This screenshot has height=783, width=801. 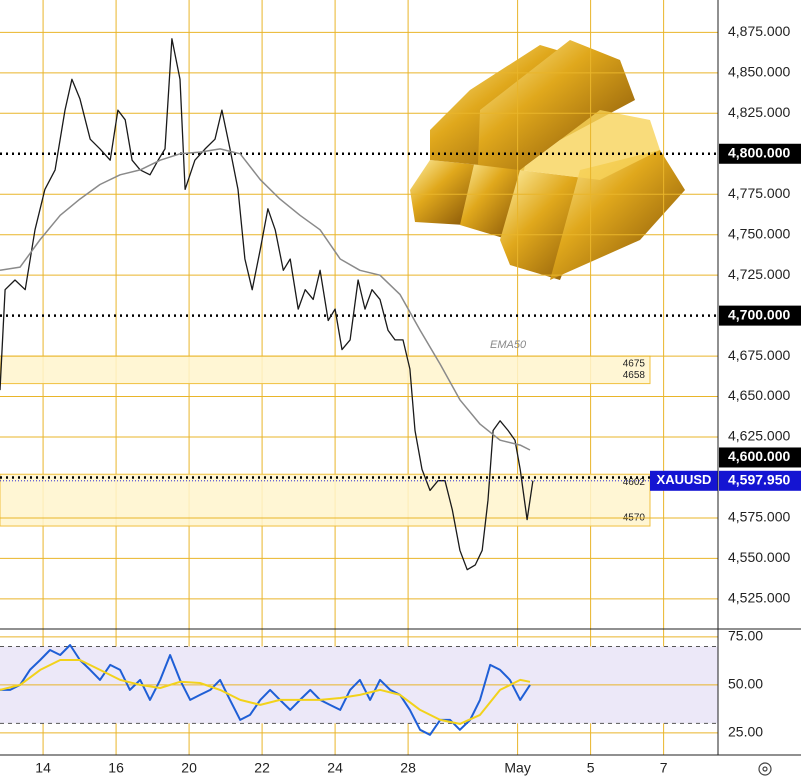 I want to click on y-tick-label: 75.00, so click(x=745, y=636).